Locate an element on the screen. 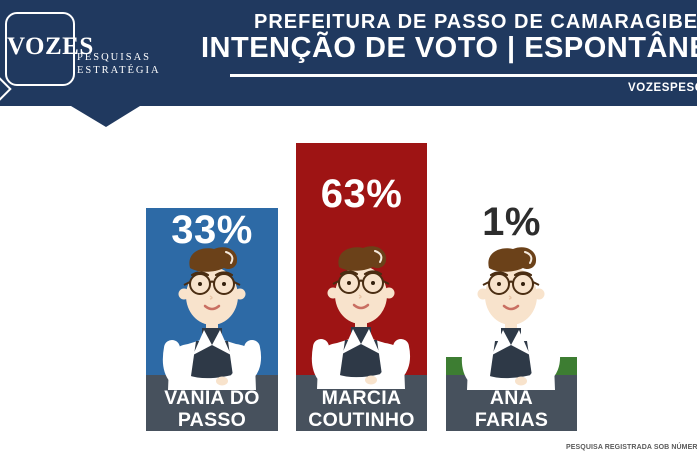 This screenshot has width=697, height=465. candidate-name-line: VANIA DO is located at coordinates (212, 398).